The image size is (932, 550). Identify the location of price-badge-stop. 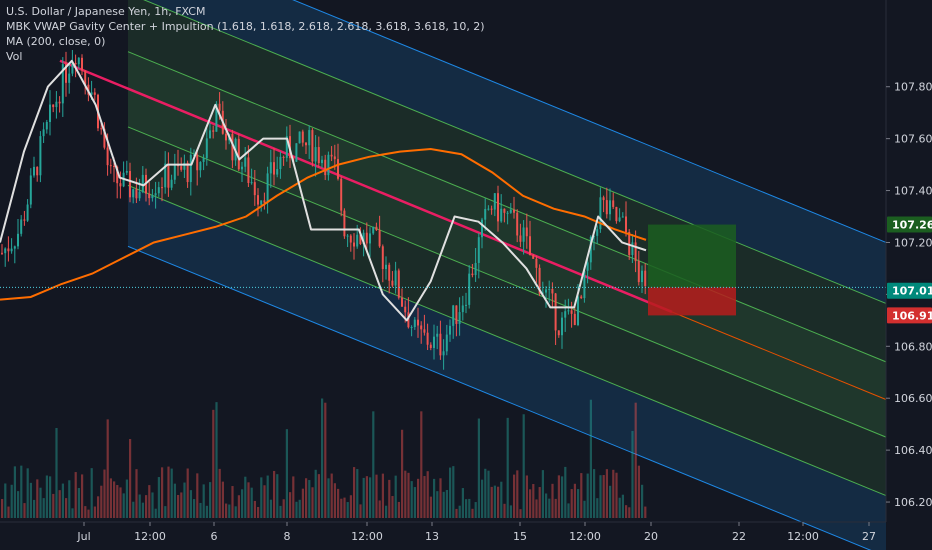
(909, 315).